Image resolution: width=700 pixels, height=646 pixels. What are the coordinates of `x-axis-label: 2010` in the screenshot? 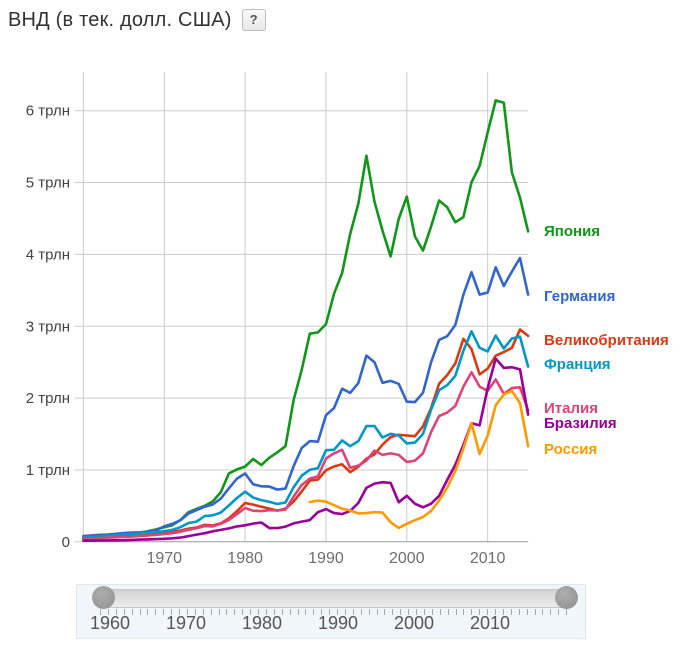 It's located at (488, 558).